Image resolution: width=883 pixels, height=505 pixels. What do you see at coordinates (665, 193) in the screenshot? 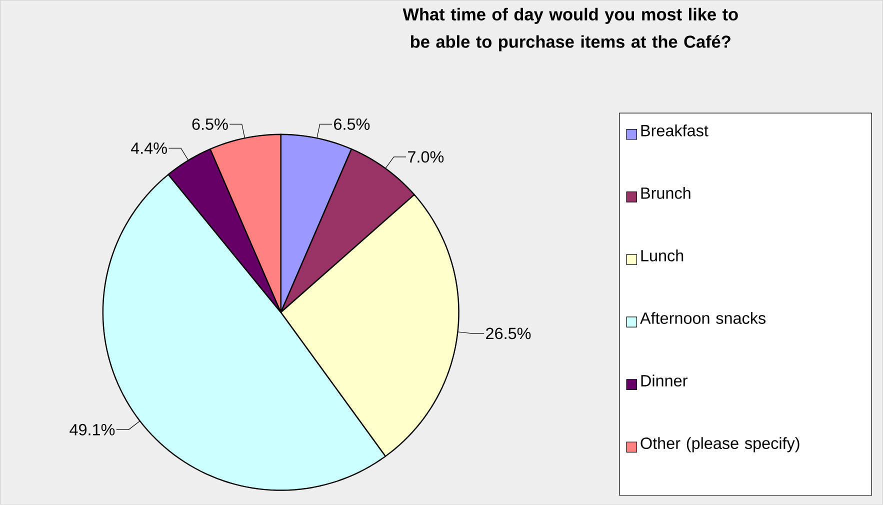
I see `legend-label: Brunch` at bounding box center [665, 193].